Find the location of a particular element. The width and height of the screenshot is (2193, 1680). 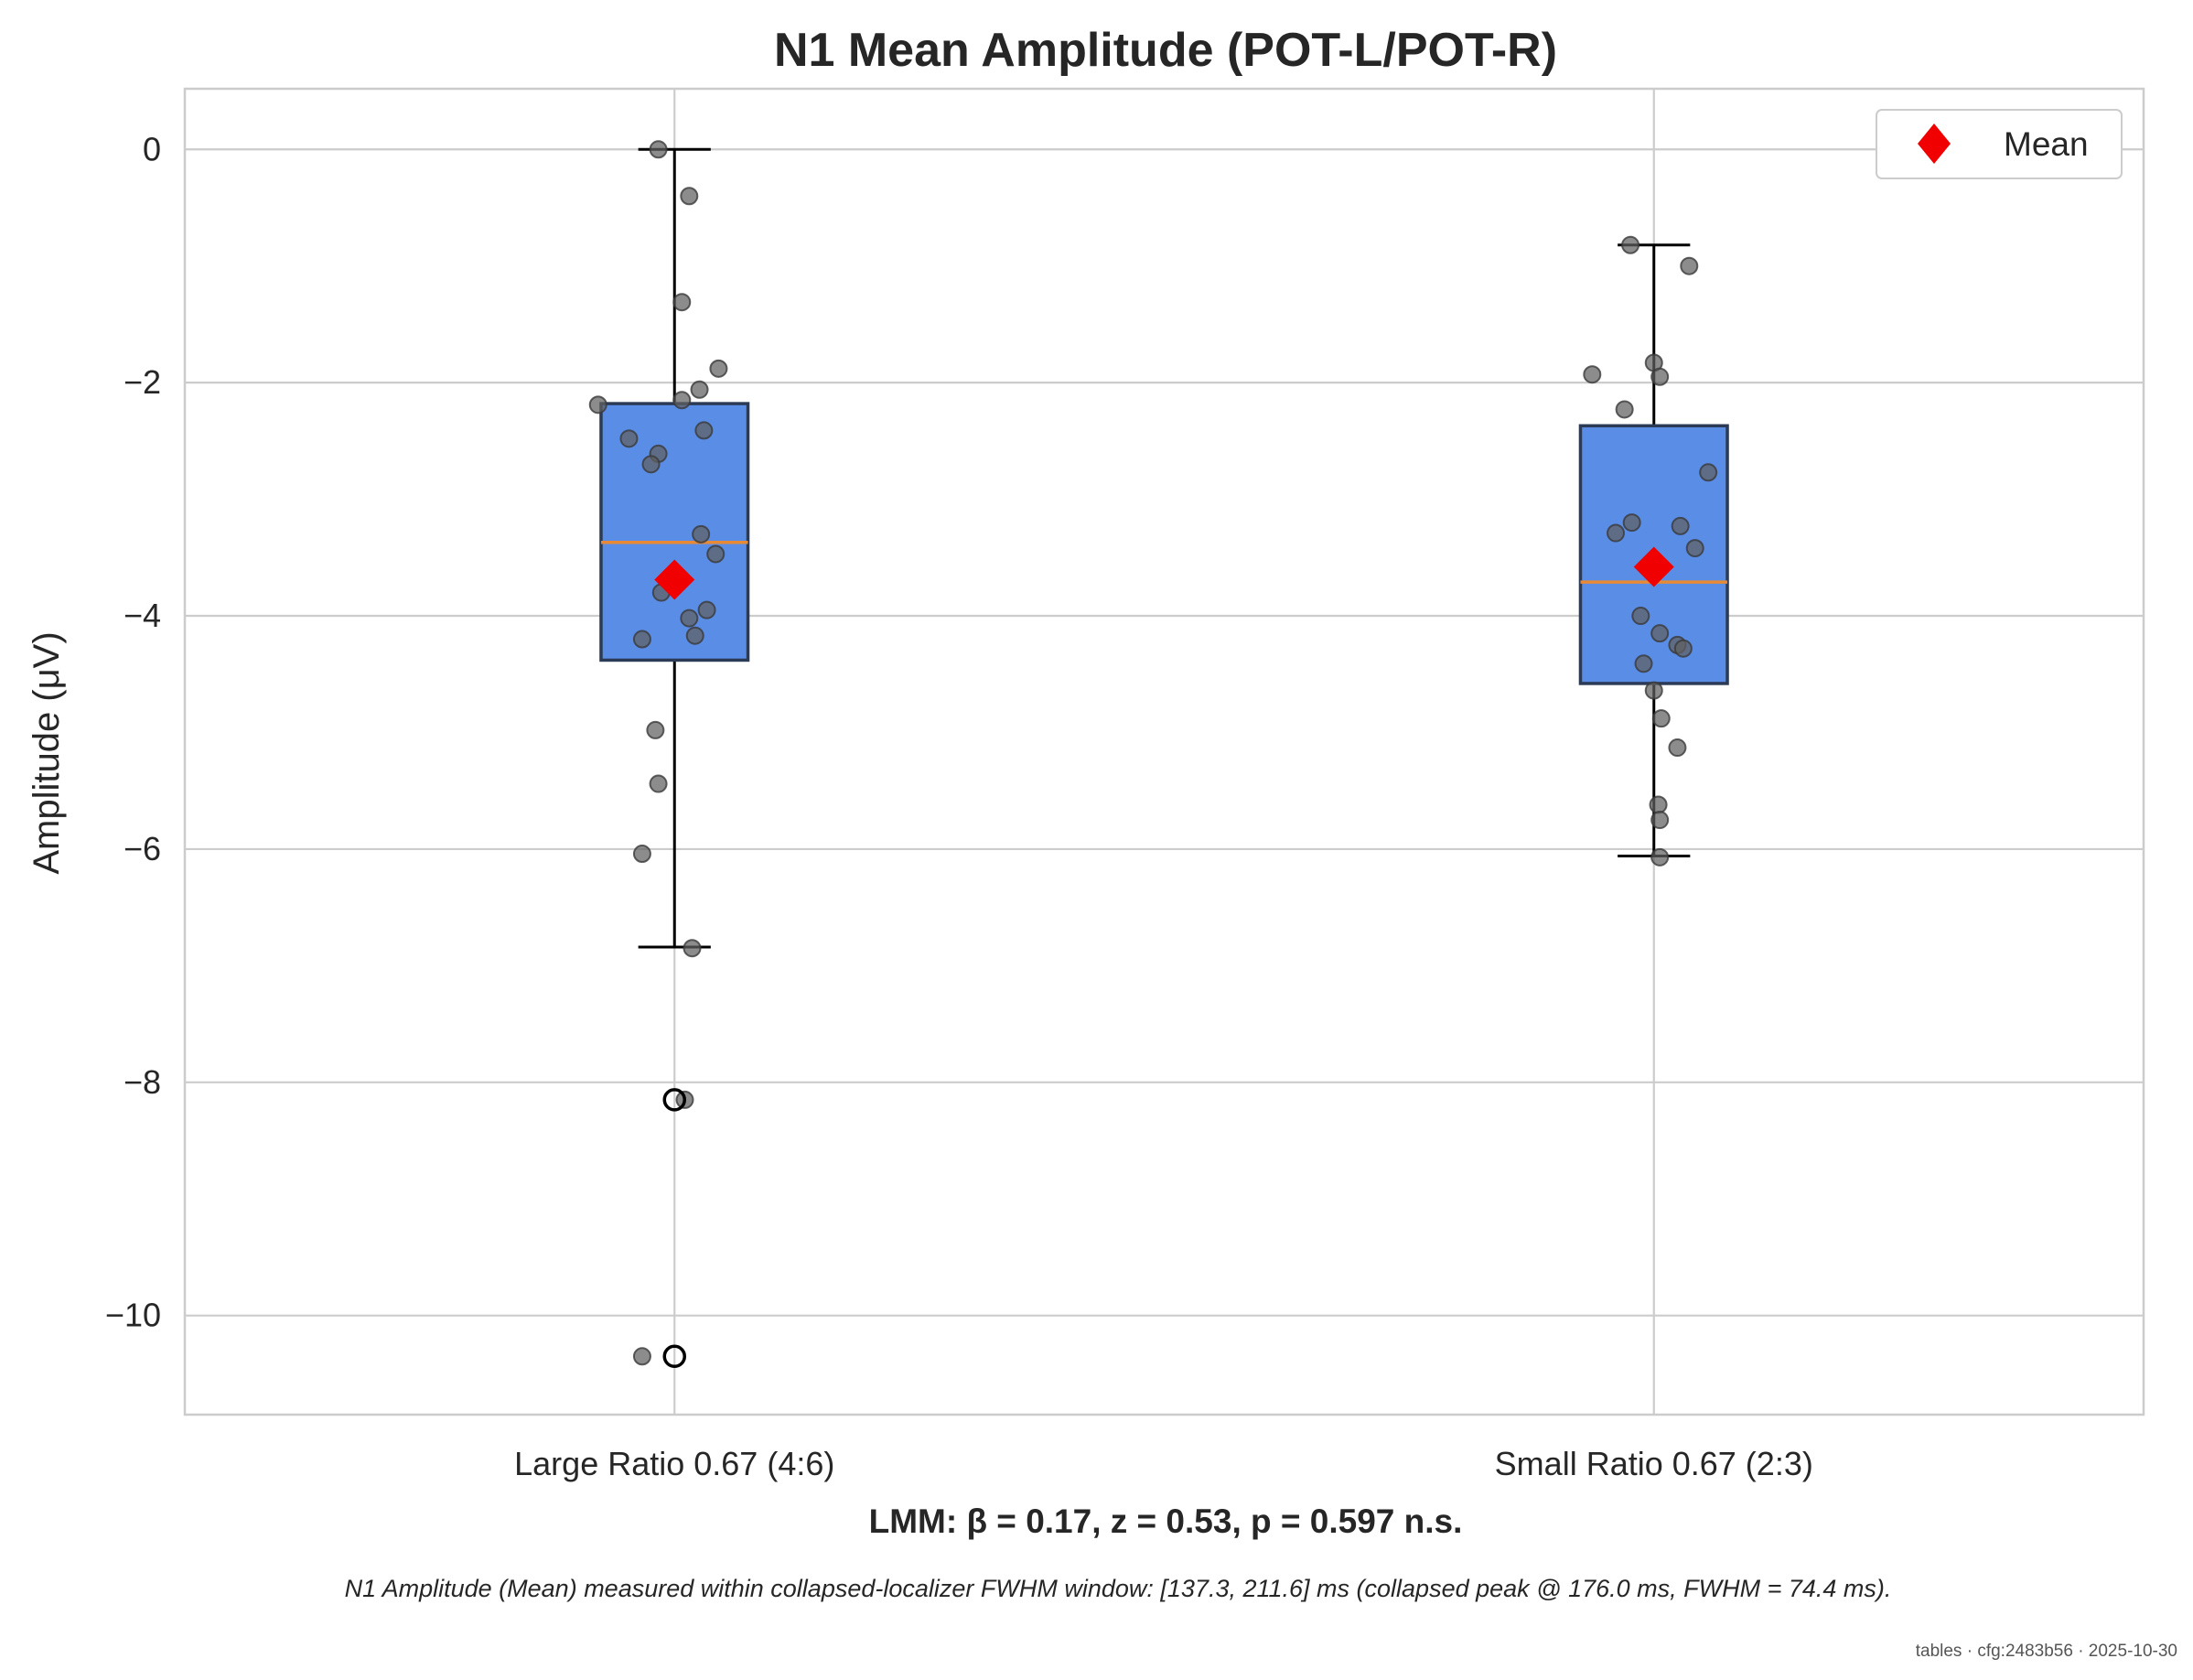

legend-label-mean: Mean is located at coordinates (2046, 144).